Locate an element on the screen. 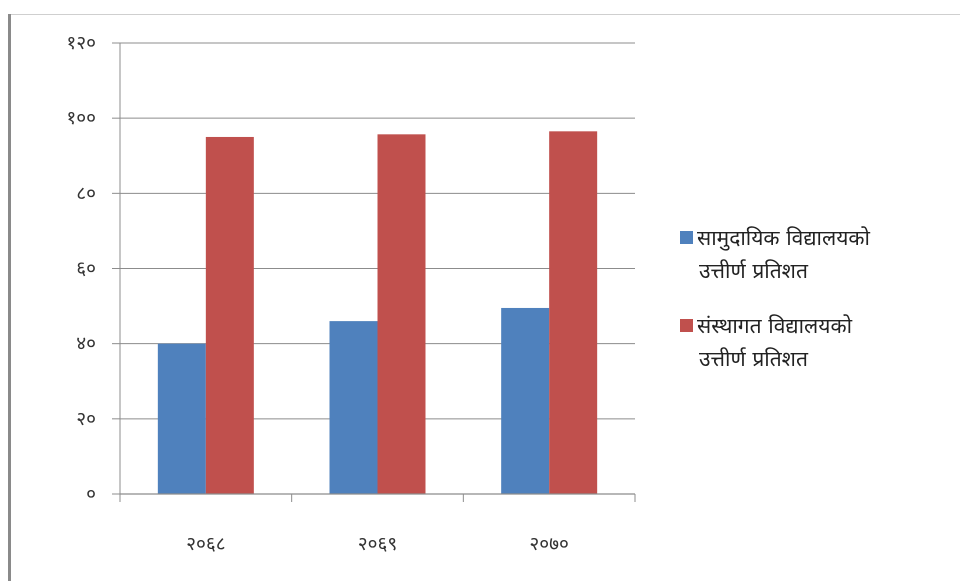 The height and width of the screenshot is (581, 960). x-tick-labels: २०६८ २०६९ २०७० is located at coordinates (377, 544).